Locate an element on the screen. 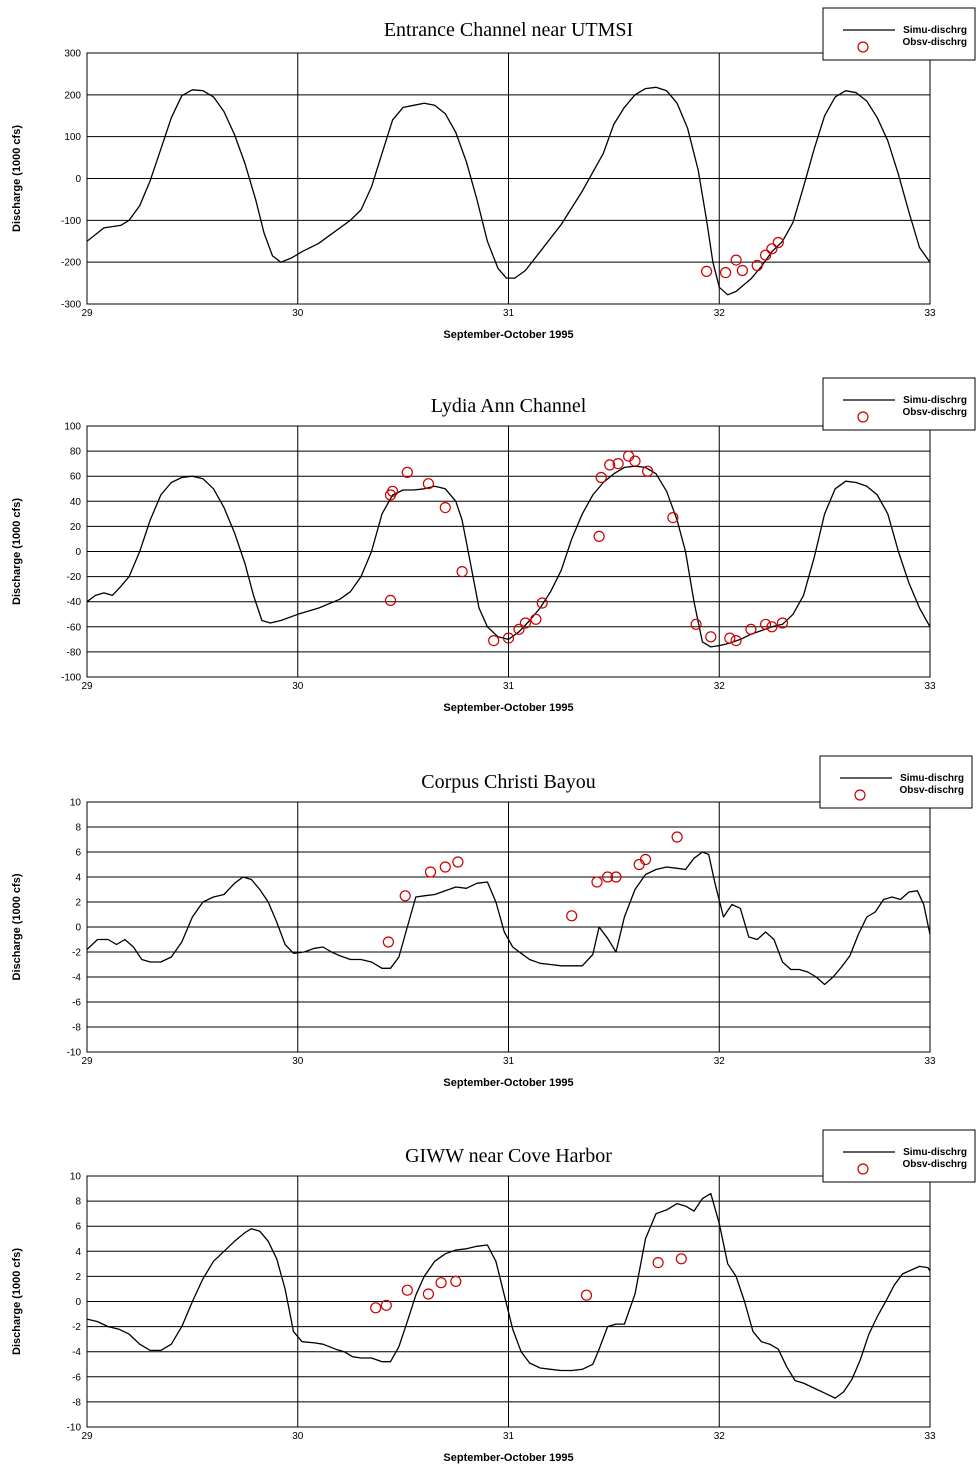 The image size is (976, 1466). y-tick-label: 60 is located at coordinates (76, 477).